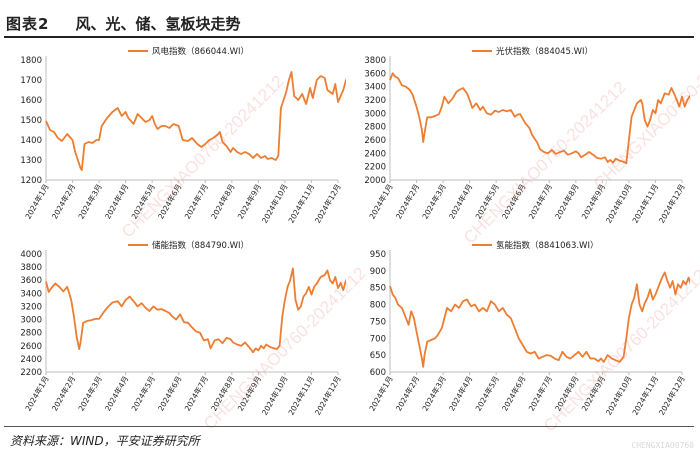 This screenshot has height=458, width=700. I want to click on source-note: 资料来源：WIND，平安证券研究所, so click(105, 441).